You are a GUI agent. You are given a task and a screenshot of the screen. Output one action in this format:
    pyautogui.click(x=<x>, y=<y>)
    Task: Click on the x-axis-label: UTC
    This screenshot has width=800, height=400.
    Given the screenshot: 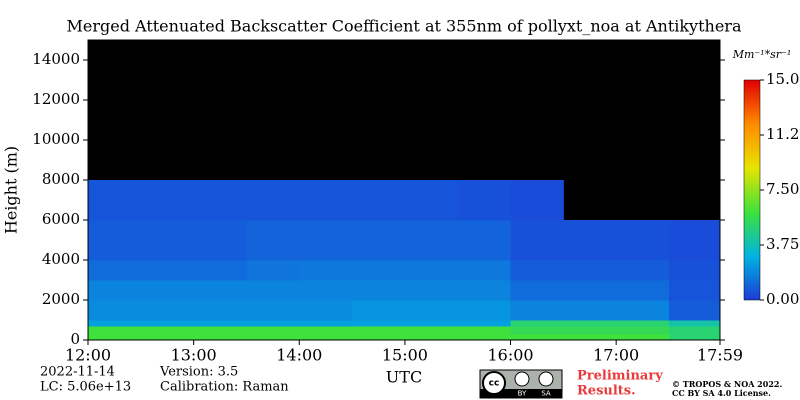 What is the action you would take?
    pyautogui.click(x=404, y=377)
    